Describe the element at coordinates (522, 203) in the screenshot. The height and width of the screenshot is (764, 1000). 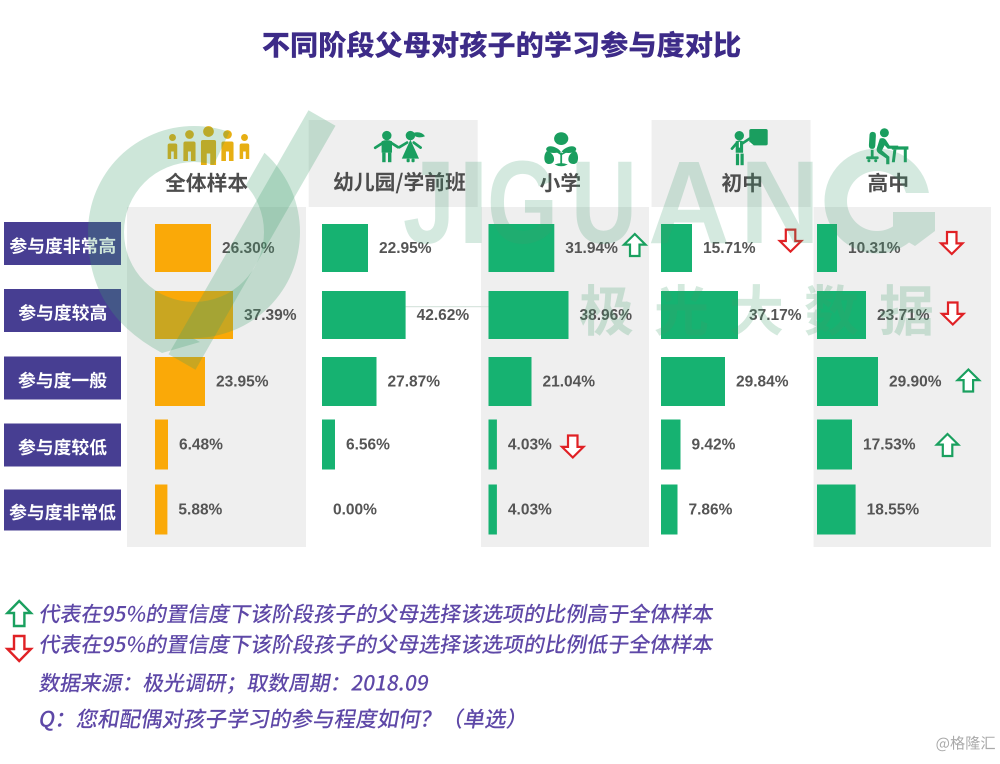
I see `svg-text: G` at that location.